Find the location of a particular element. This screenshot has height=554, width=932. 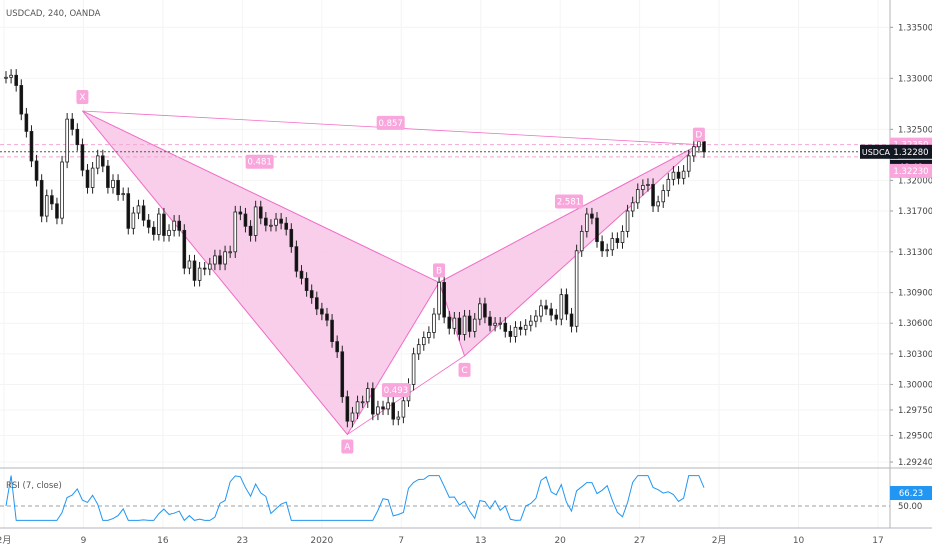

y-tick-label: 1.30900 is located at coordinates (915, 294).